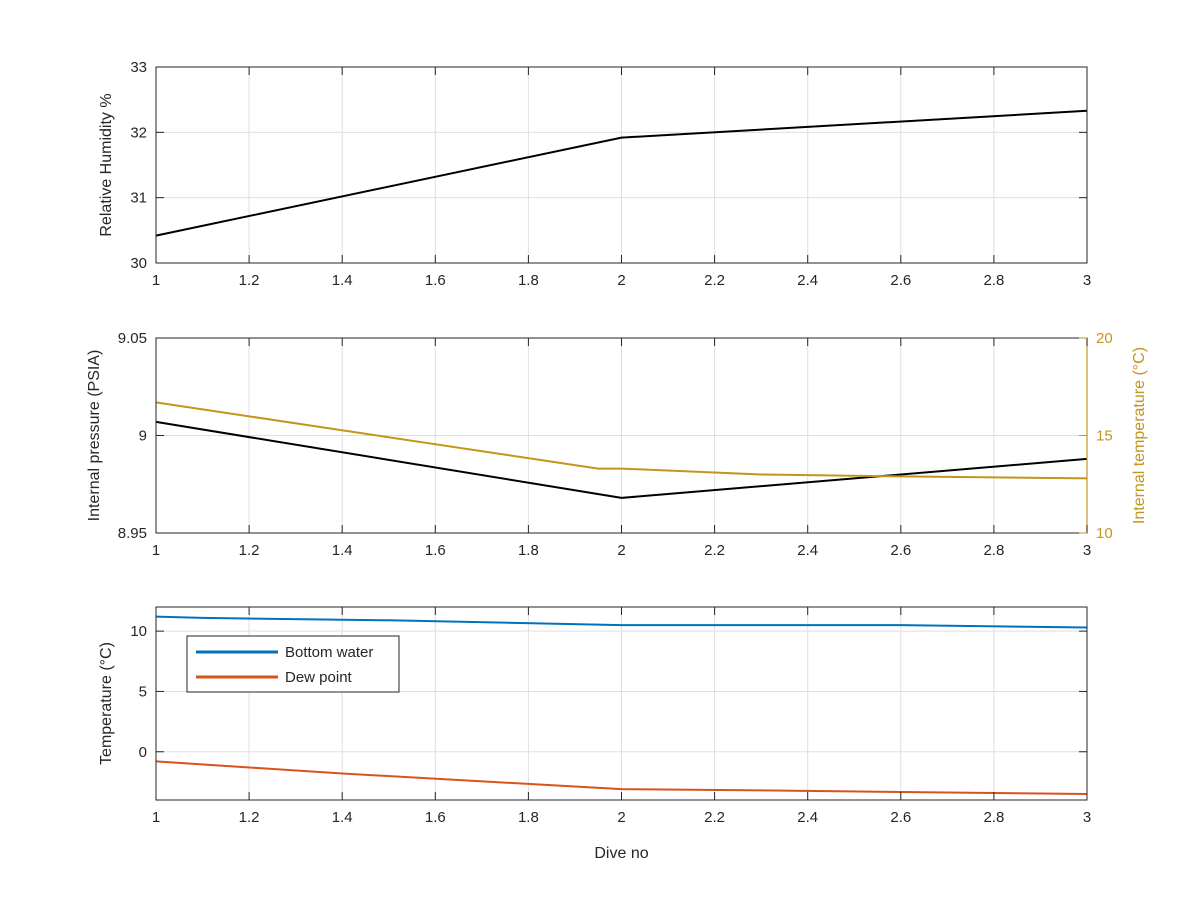  What do you see at coordinates (1104, 533) in the screenshot?
I see `y2-tick-label: 10` at bounding box center [1104, 533].